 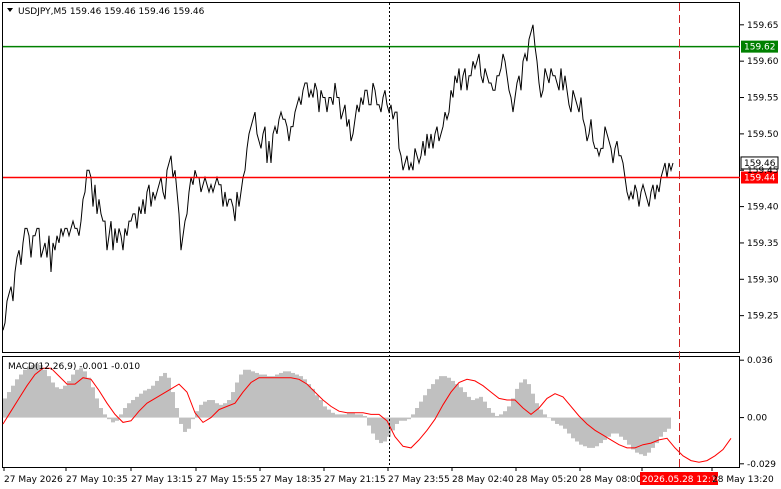 I want to click on price-tick-label: 159.30, so click(x=763, y=280).